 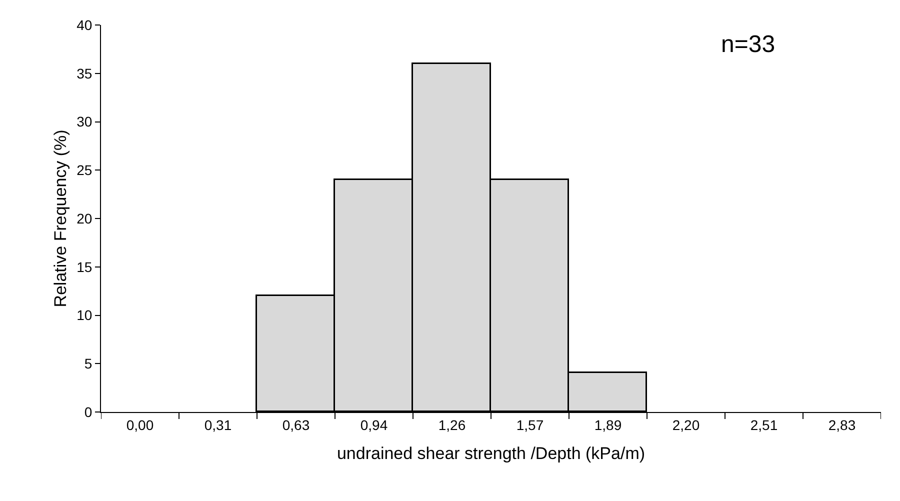 What do you see at coordinates (608, 424) in the screenshot?
I see `x-tick-label: 1,89` at bounding box center [608, 424].